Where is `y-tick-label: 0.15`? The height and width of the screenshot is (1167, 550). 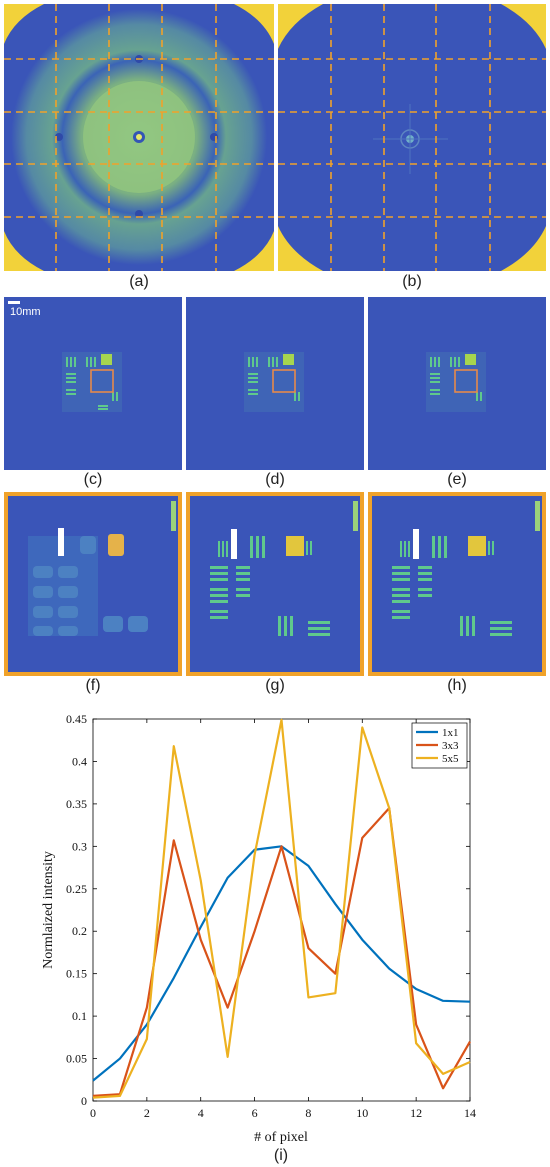
y-tick-label: 0.15 is located at coordinates (76, 974).